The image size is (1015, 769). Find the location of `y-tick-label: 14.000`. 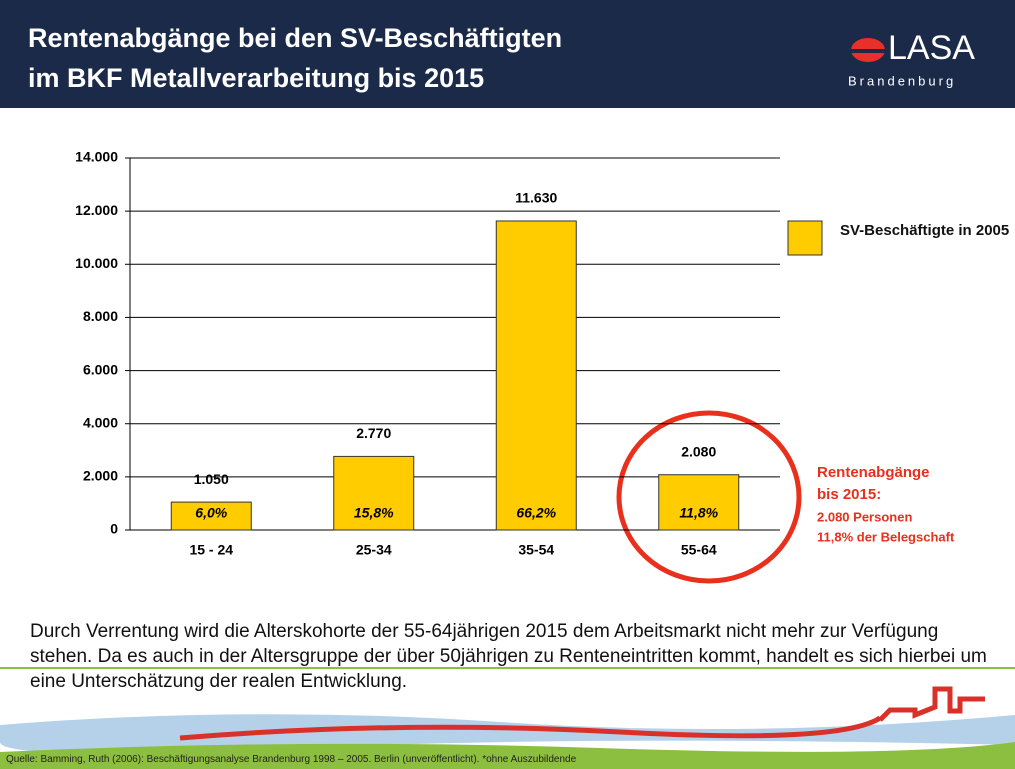

y-tick-label: 14.000 is located at coordinates (96, 157).